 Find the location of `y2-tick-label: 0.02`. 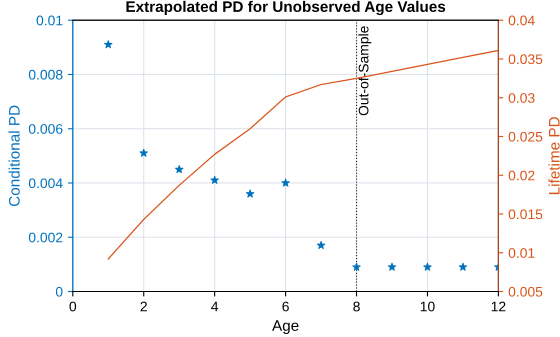

y2-tick-label: 0.02 is located at coordinates (521, 175).